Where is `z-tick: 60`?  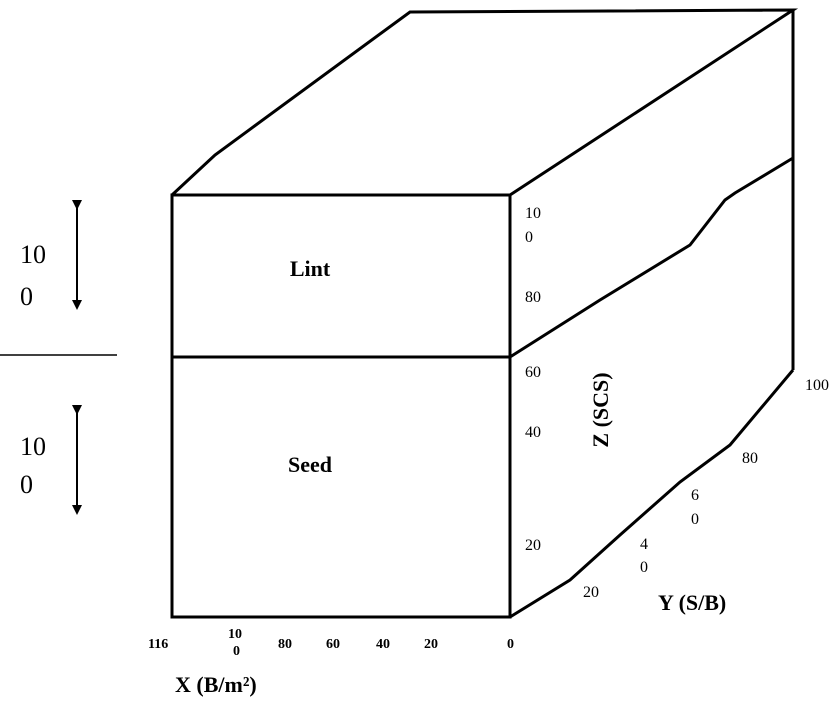 z-tick: 60 is located at coordinates (533, 372).